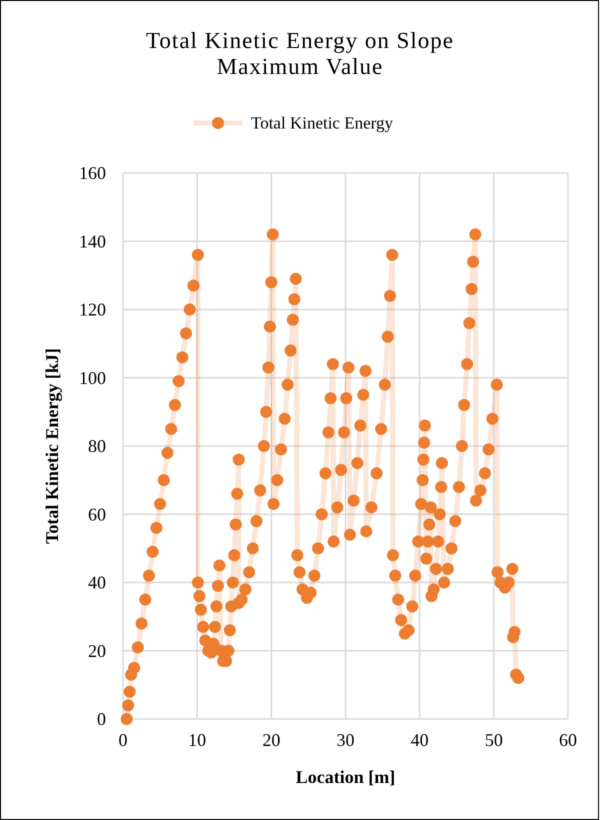  Describe the element at coordinates (300, 66) in the screenshot. I see `chart-subtitle: Maximum Value` at that location.